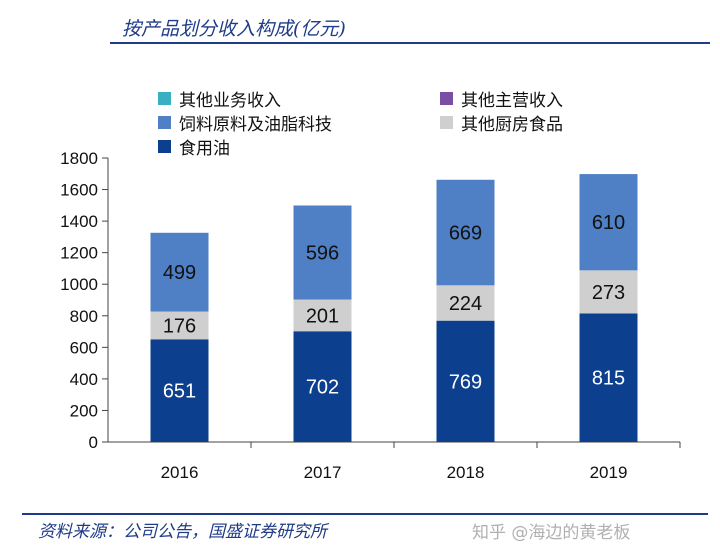  I want to click on y-tick-label: 1800, so click(79, 158).